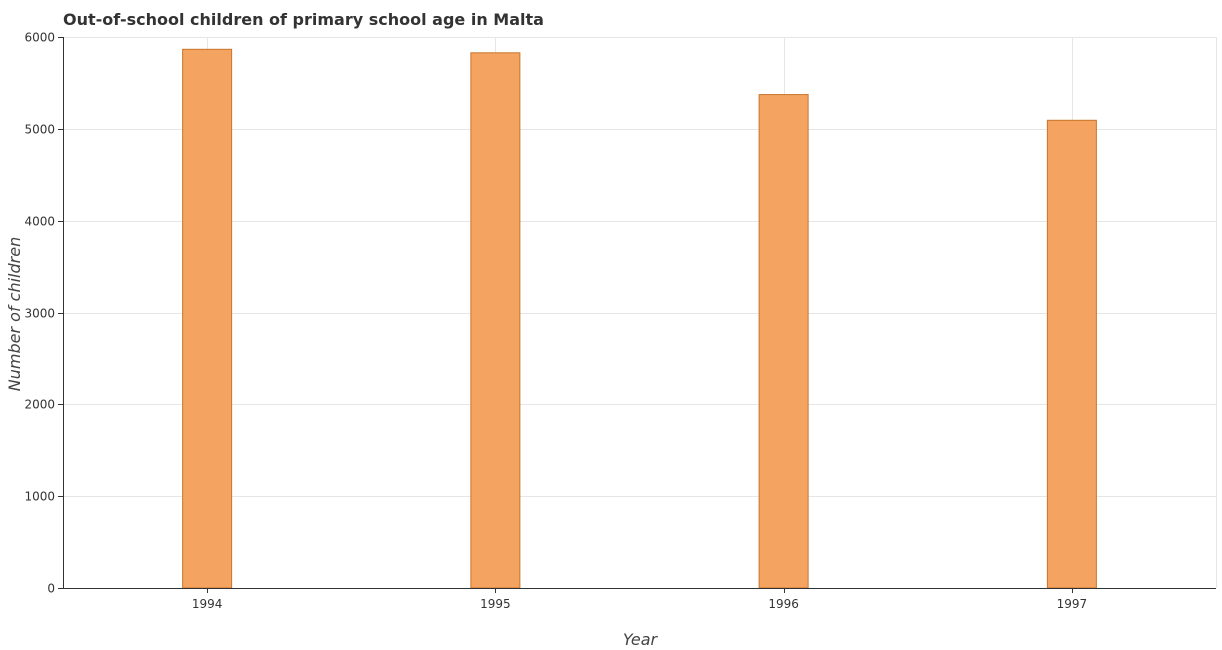 The width and height of the screenshot is (1222, 650). I want to click on bar-1995, so click(495, 320).